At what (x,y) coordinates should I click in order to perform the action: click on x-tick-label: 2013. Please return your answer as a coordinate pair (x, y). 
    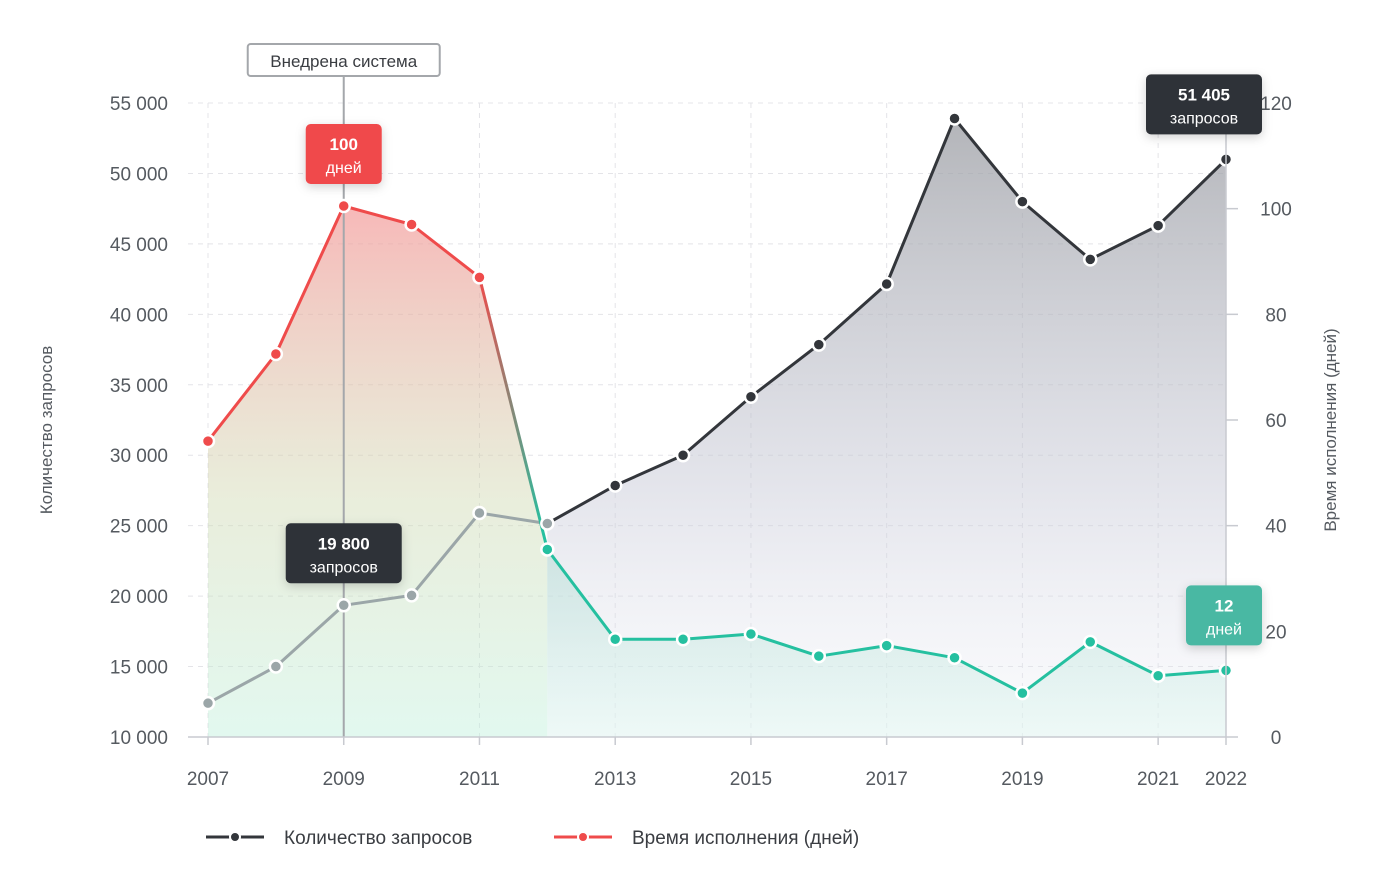
    Looking at the image, I should click on (615, 779).